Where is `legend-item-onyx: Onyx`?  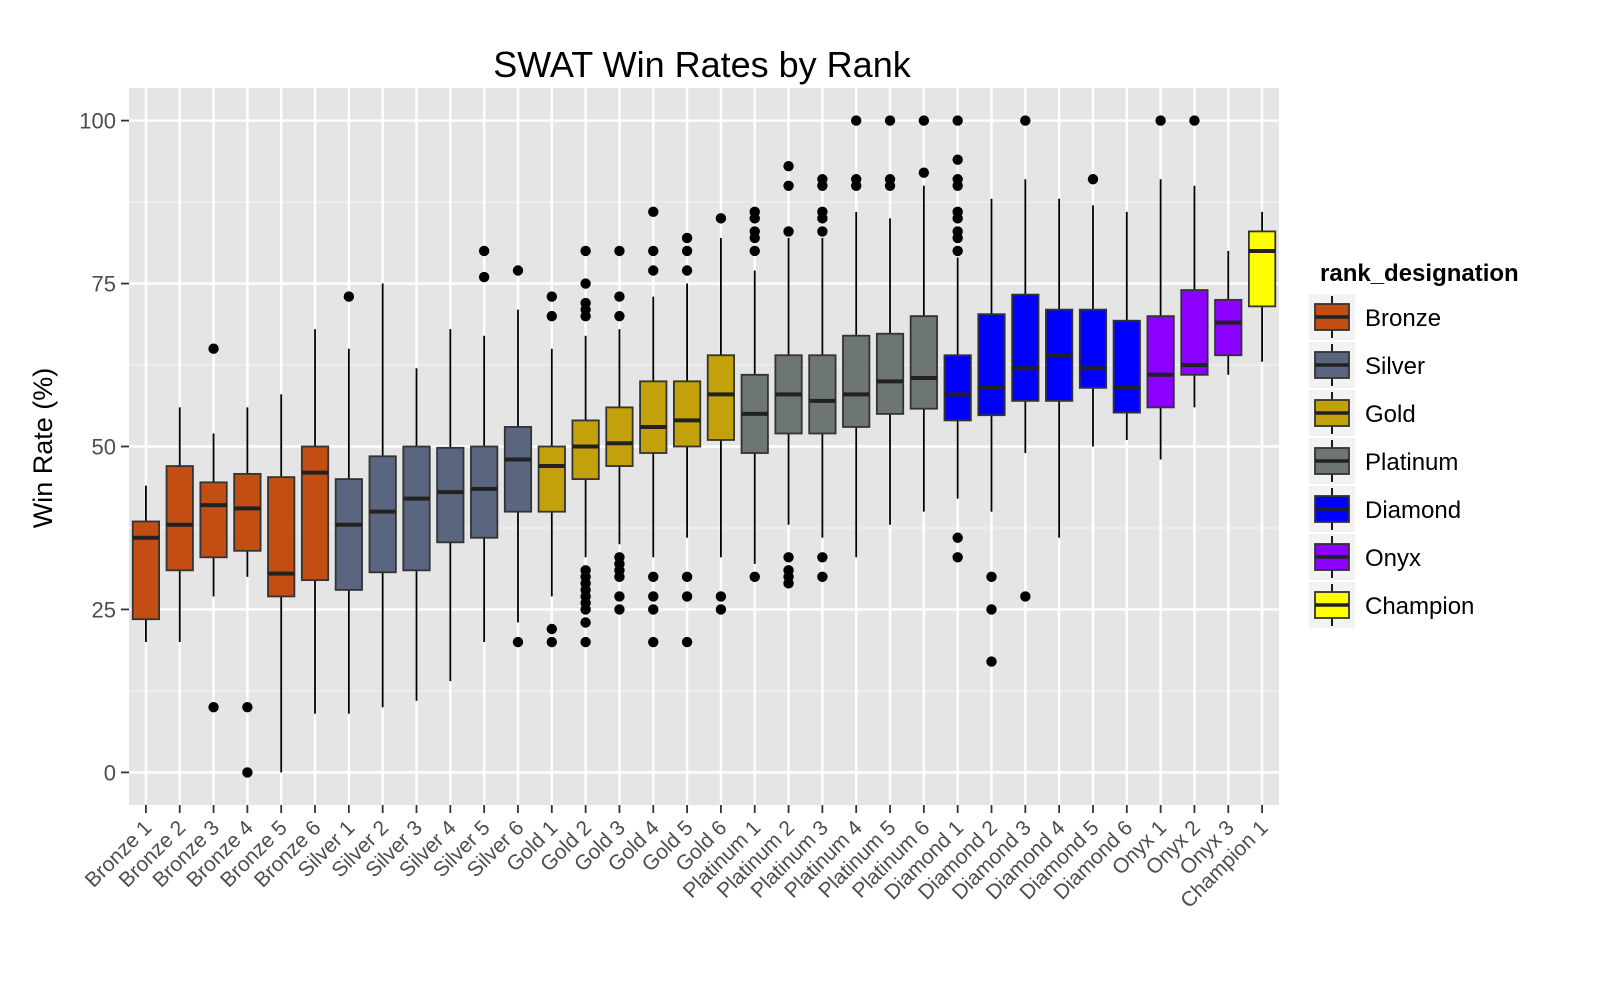
legend-item-onyx: Onyx is located at coordinates (1365, 557).